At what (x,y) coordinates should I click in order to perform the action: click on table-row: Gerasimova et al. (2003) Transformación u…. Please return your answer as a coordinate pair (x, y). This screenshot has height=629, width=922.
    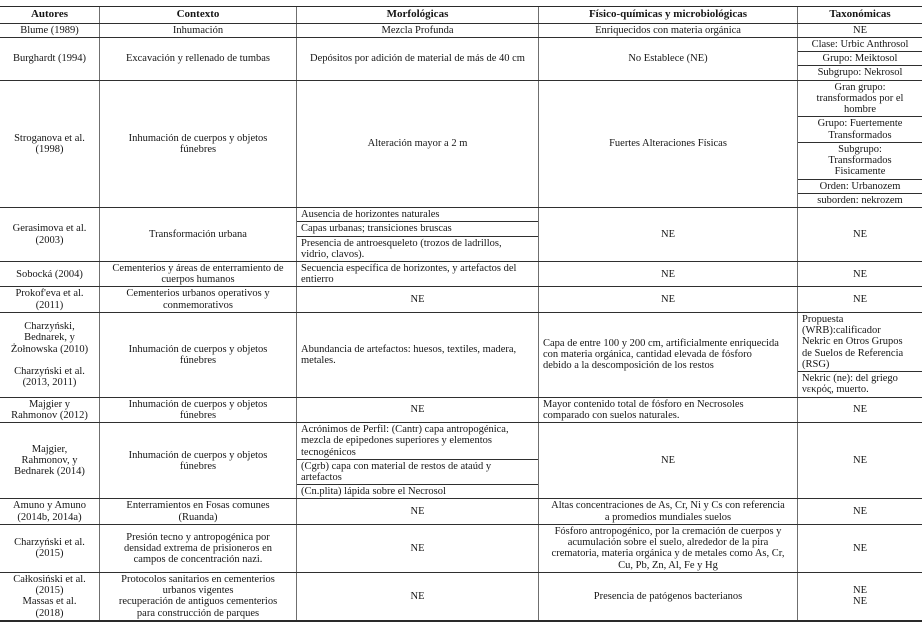
    Looking at the image, I should click on (461, 235).